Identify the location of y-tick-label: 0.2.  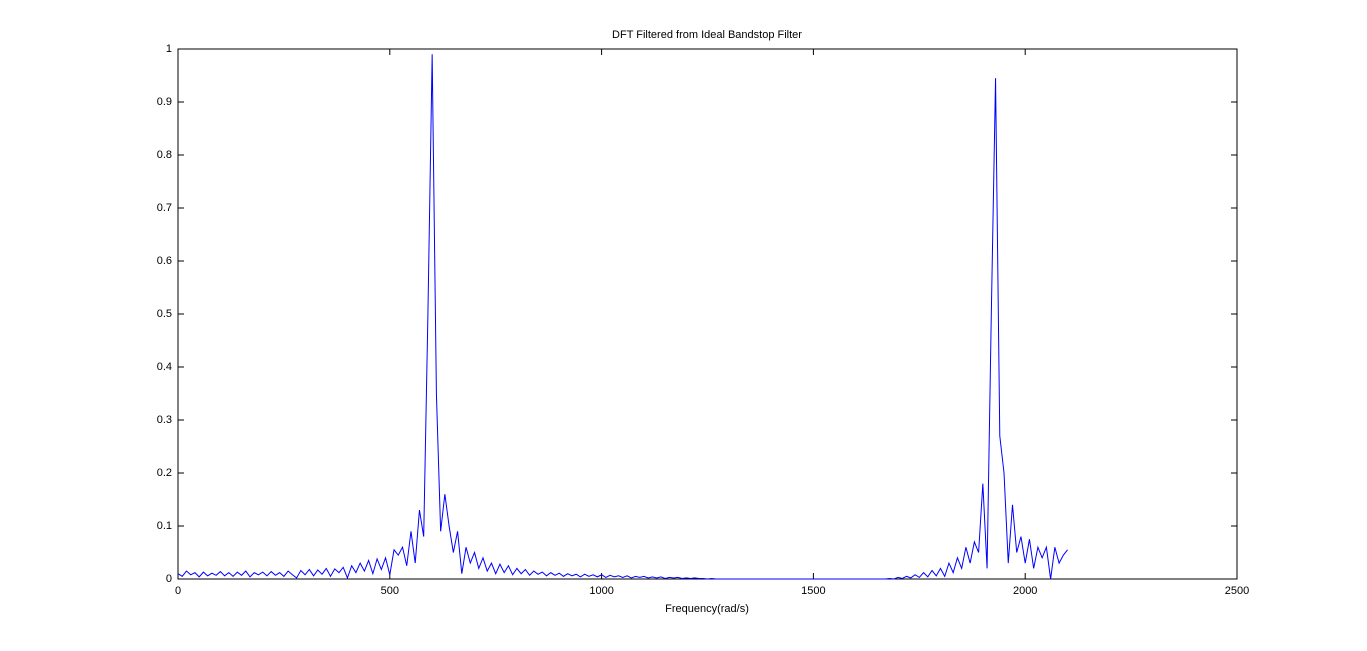
(164, 473).